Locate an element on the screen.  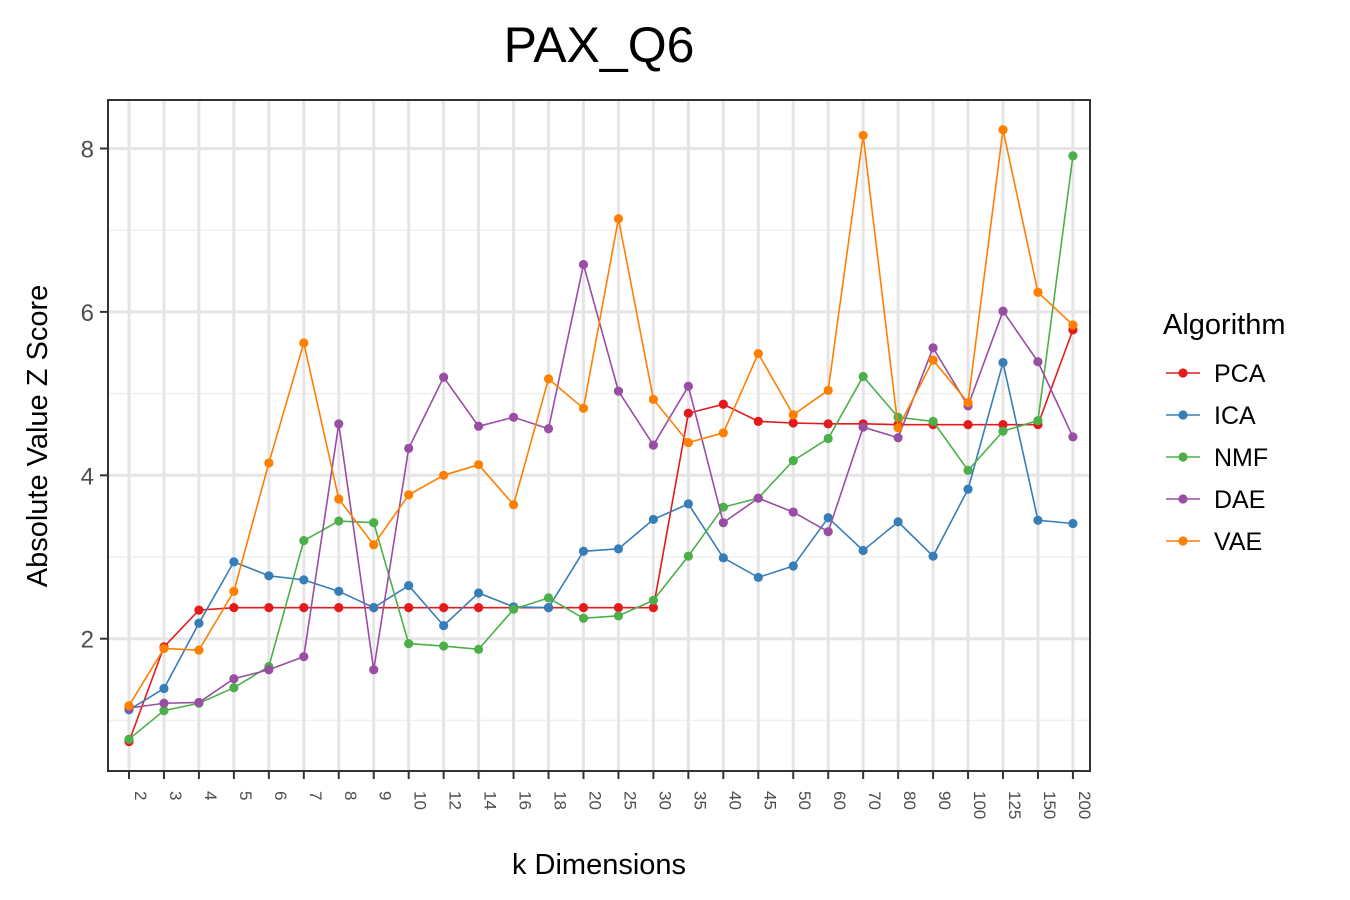
legend-key-point-ica is located at coordinates (1183, 415).